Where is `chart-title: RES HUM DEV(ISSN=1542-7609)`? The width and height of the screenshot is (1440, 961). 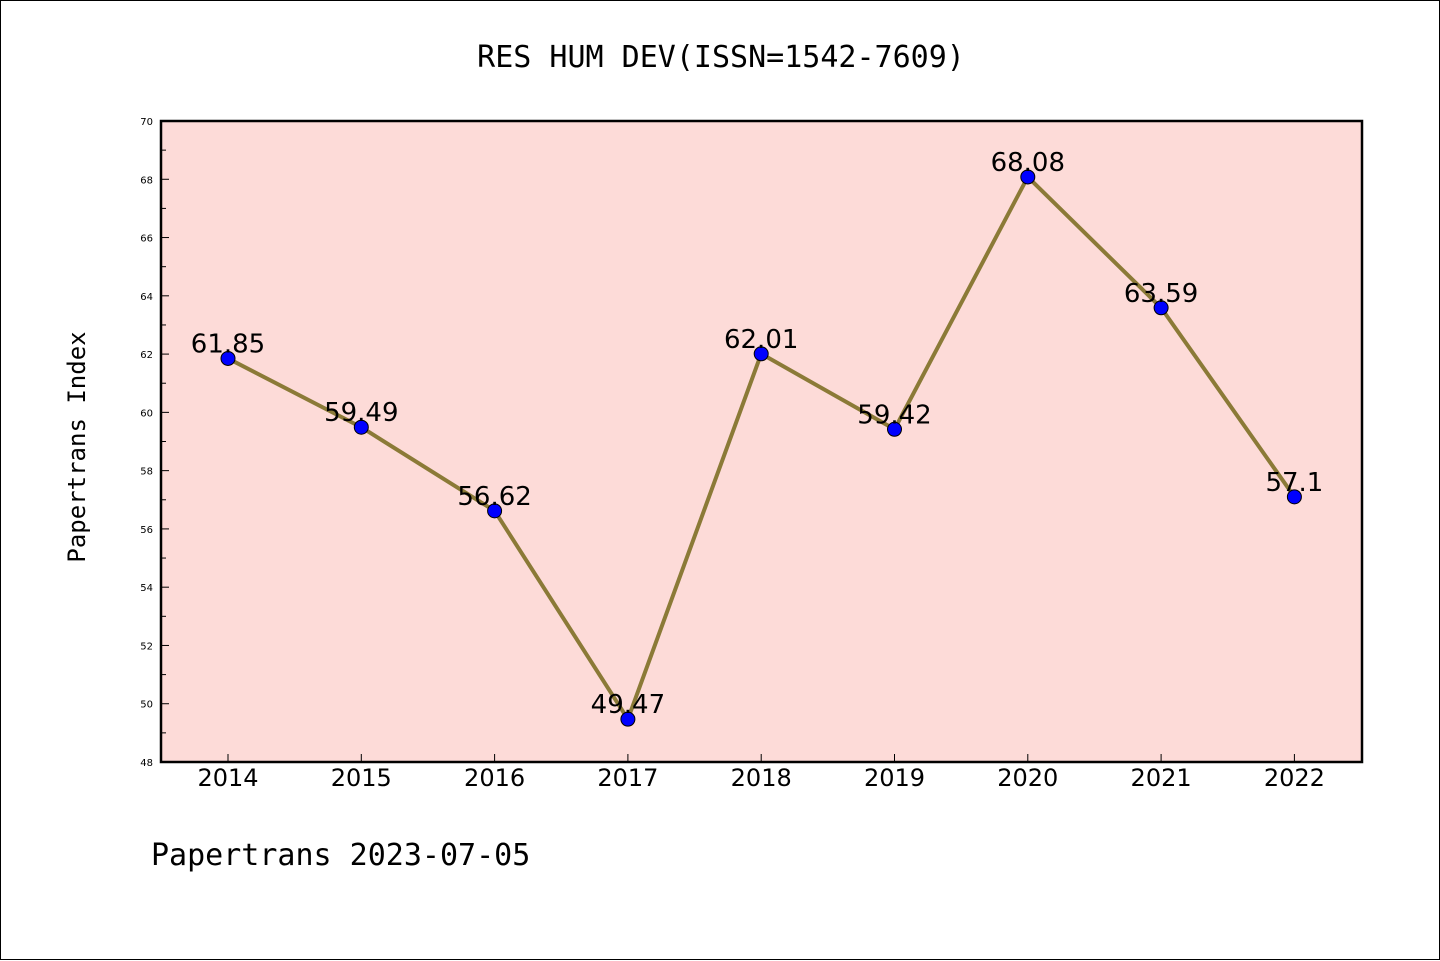 chart-title: RES HUM DEV(ISSN=1542-7609) is located at coordinates (721, 57).